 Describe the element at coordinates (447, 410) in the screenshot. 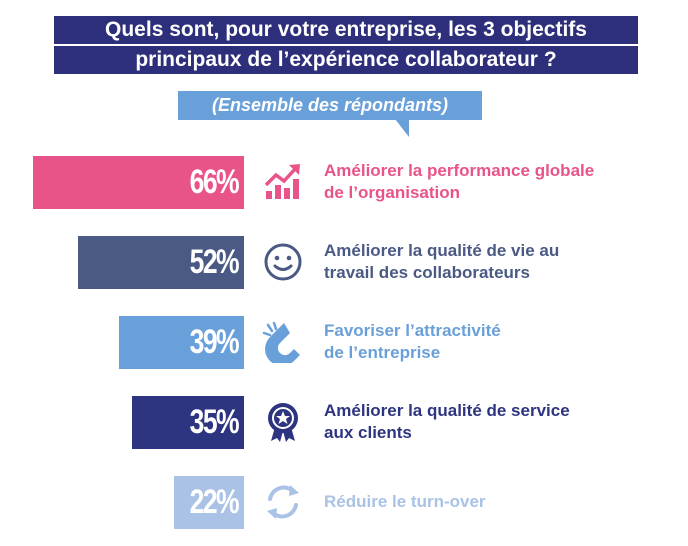

I see `category-label-line: Améliorer la qualité de service` at that location.